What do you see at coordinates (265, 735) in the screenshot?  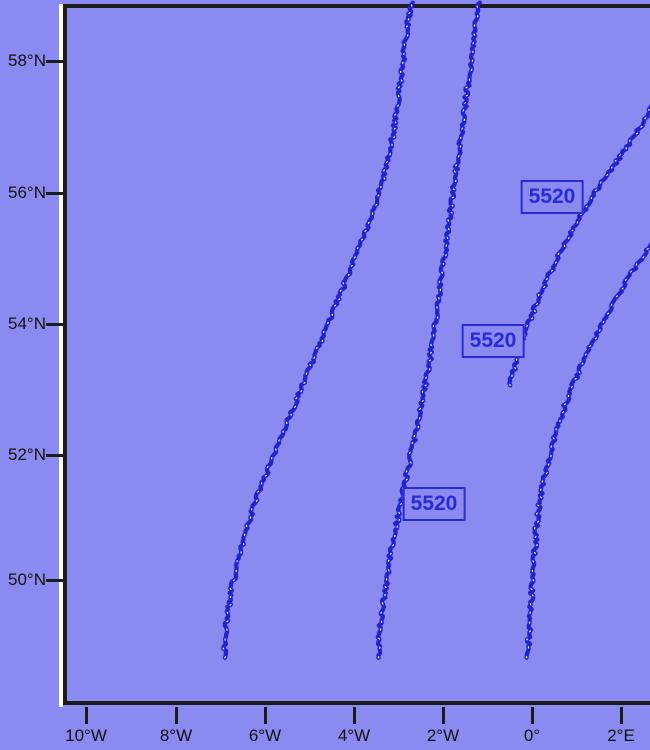 I see `x-axis-tick-label: 6°W` at bounding box center [265, 735].